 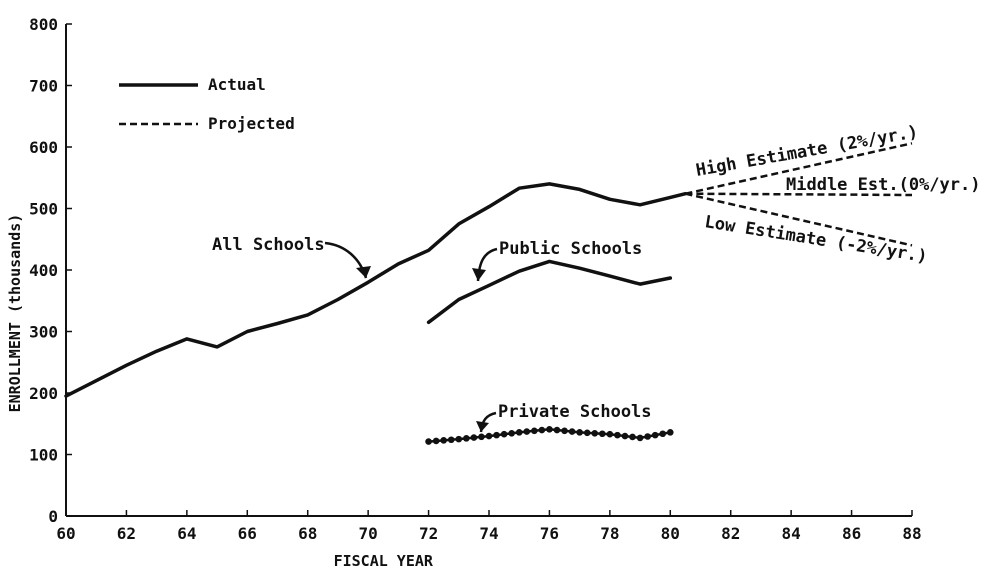 What do you see at coordinates (43, 86) in the screenshot?
I see `y-tick-label: 700` at bounding box center [43, 86].